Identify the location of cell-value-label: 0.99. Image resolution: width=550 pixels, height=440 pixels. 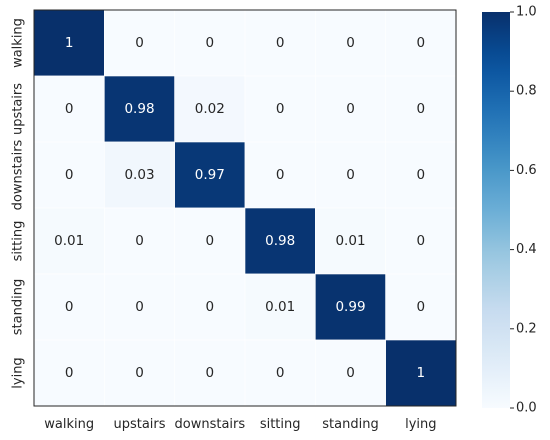
(350, 307).